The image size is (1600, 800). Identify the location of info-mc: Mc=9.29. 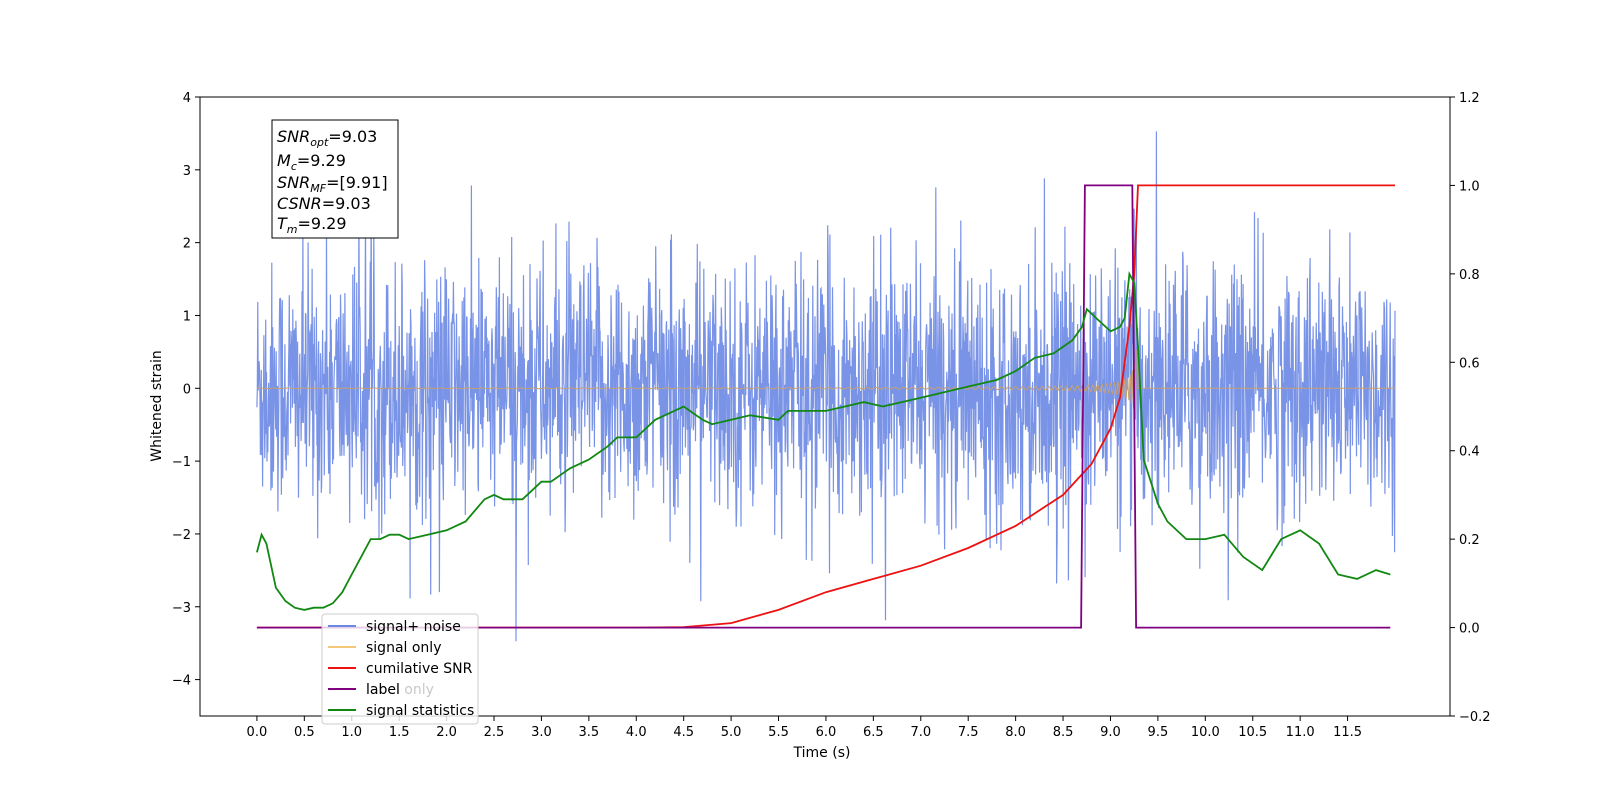
(311, 162).